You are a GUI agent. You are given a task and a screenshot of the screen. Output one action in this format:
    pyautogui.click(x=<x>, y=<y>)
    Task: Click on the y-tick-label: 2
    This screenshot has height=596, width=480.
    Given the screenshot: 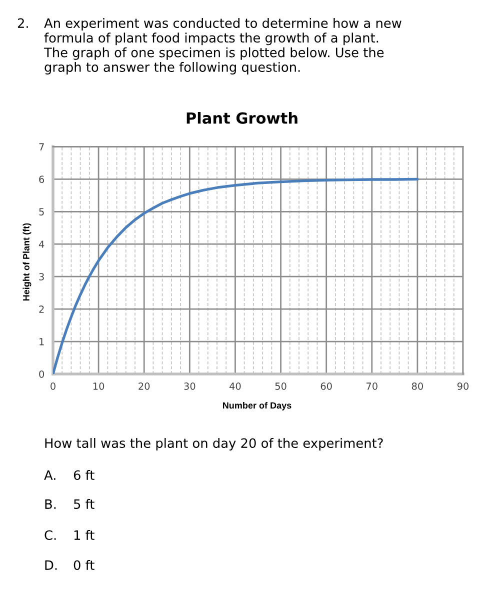 What is the action you would take?
    pyautogui.click(x=41, y=309)
    